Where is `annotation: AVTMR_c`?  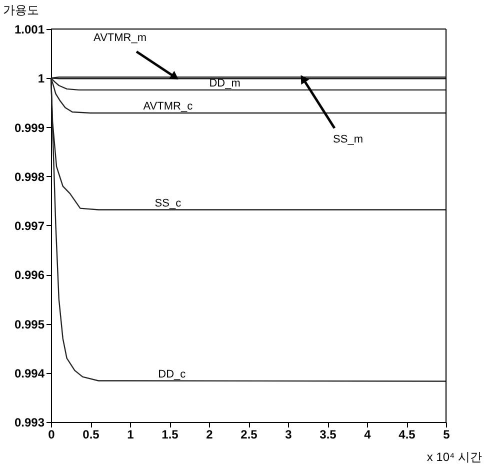
annotation: AVTMR_c is located at coordinates (168, 106).